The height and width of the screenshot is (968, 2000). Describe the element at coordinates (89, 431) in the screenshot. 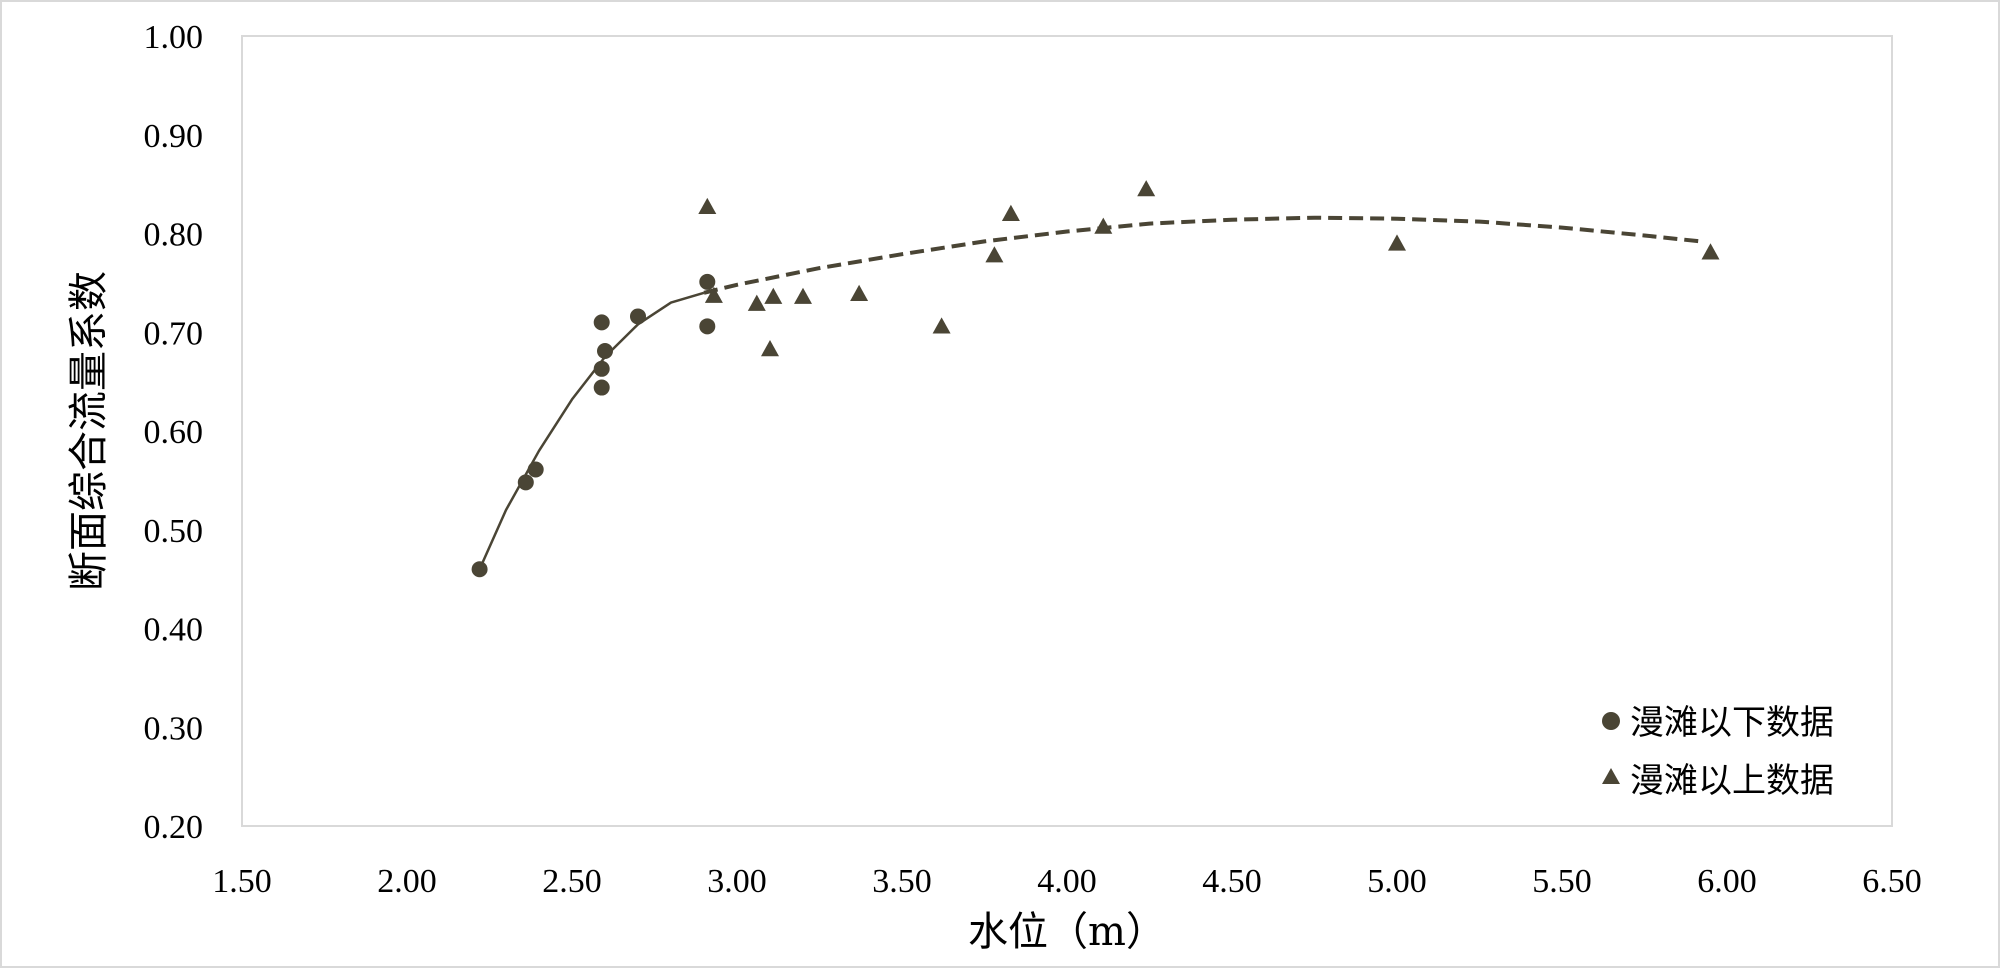

I see `y-axis-title: 断面综合流量系数` at that location.